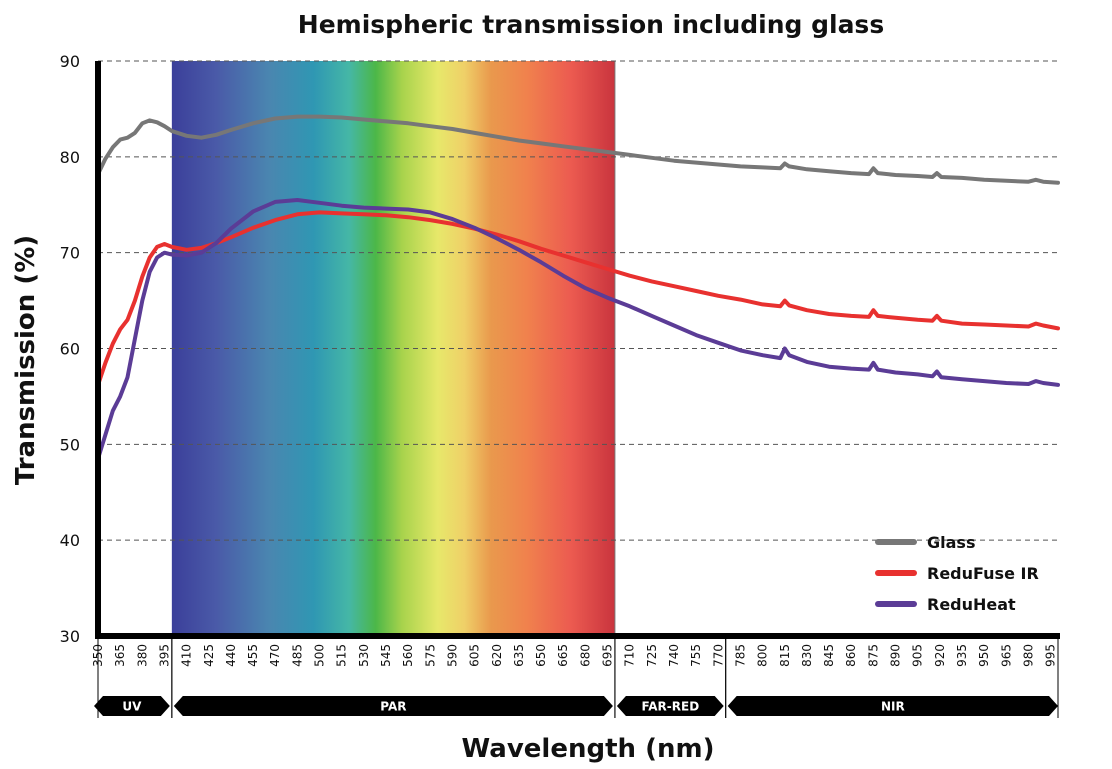  I want to click on x-tick-label: 800, so click(763, 655).